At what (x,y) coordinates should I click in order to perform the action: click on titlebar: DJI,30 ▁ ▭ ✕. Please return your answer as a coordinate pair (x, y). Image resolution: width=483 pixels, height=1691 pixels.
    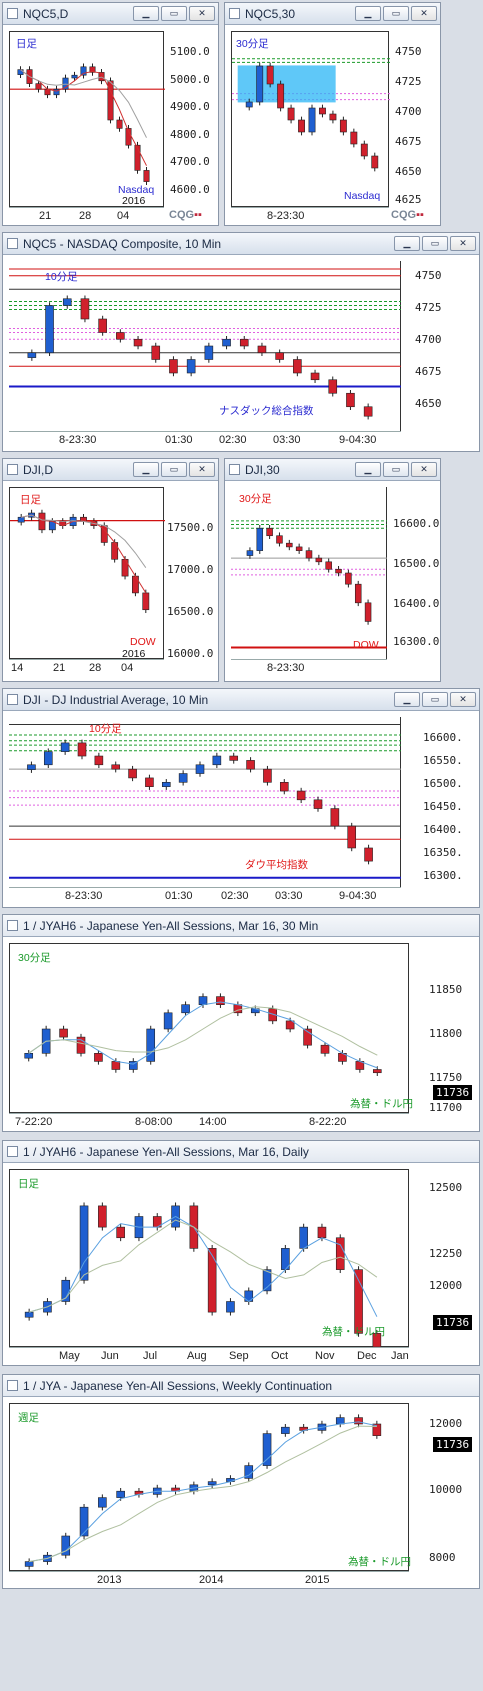
    Looking at the image, I should click on (332, 470).